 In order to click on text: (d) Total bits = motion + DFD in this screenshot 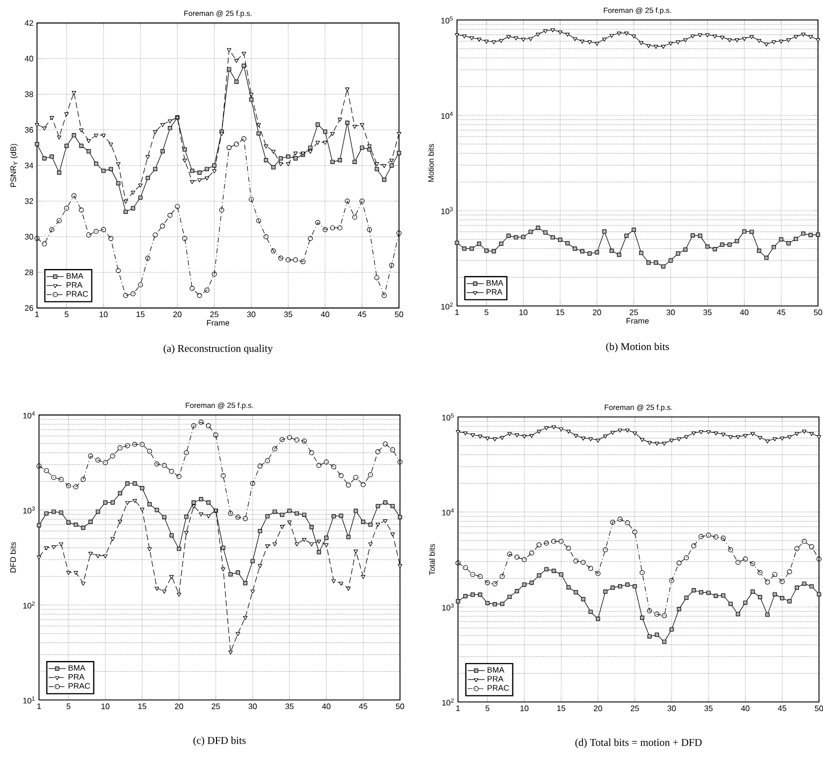, I will do `click(638, 743)`.